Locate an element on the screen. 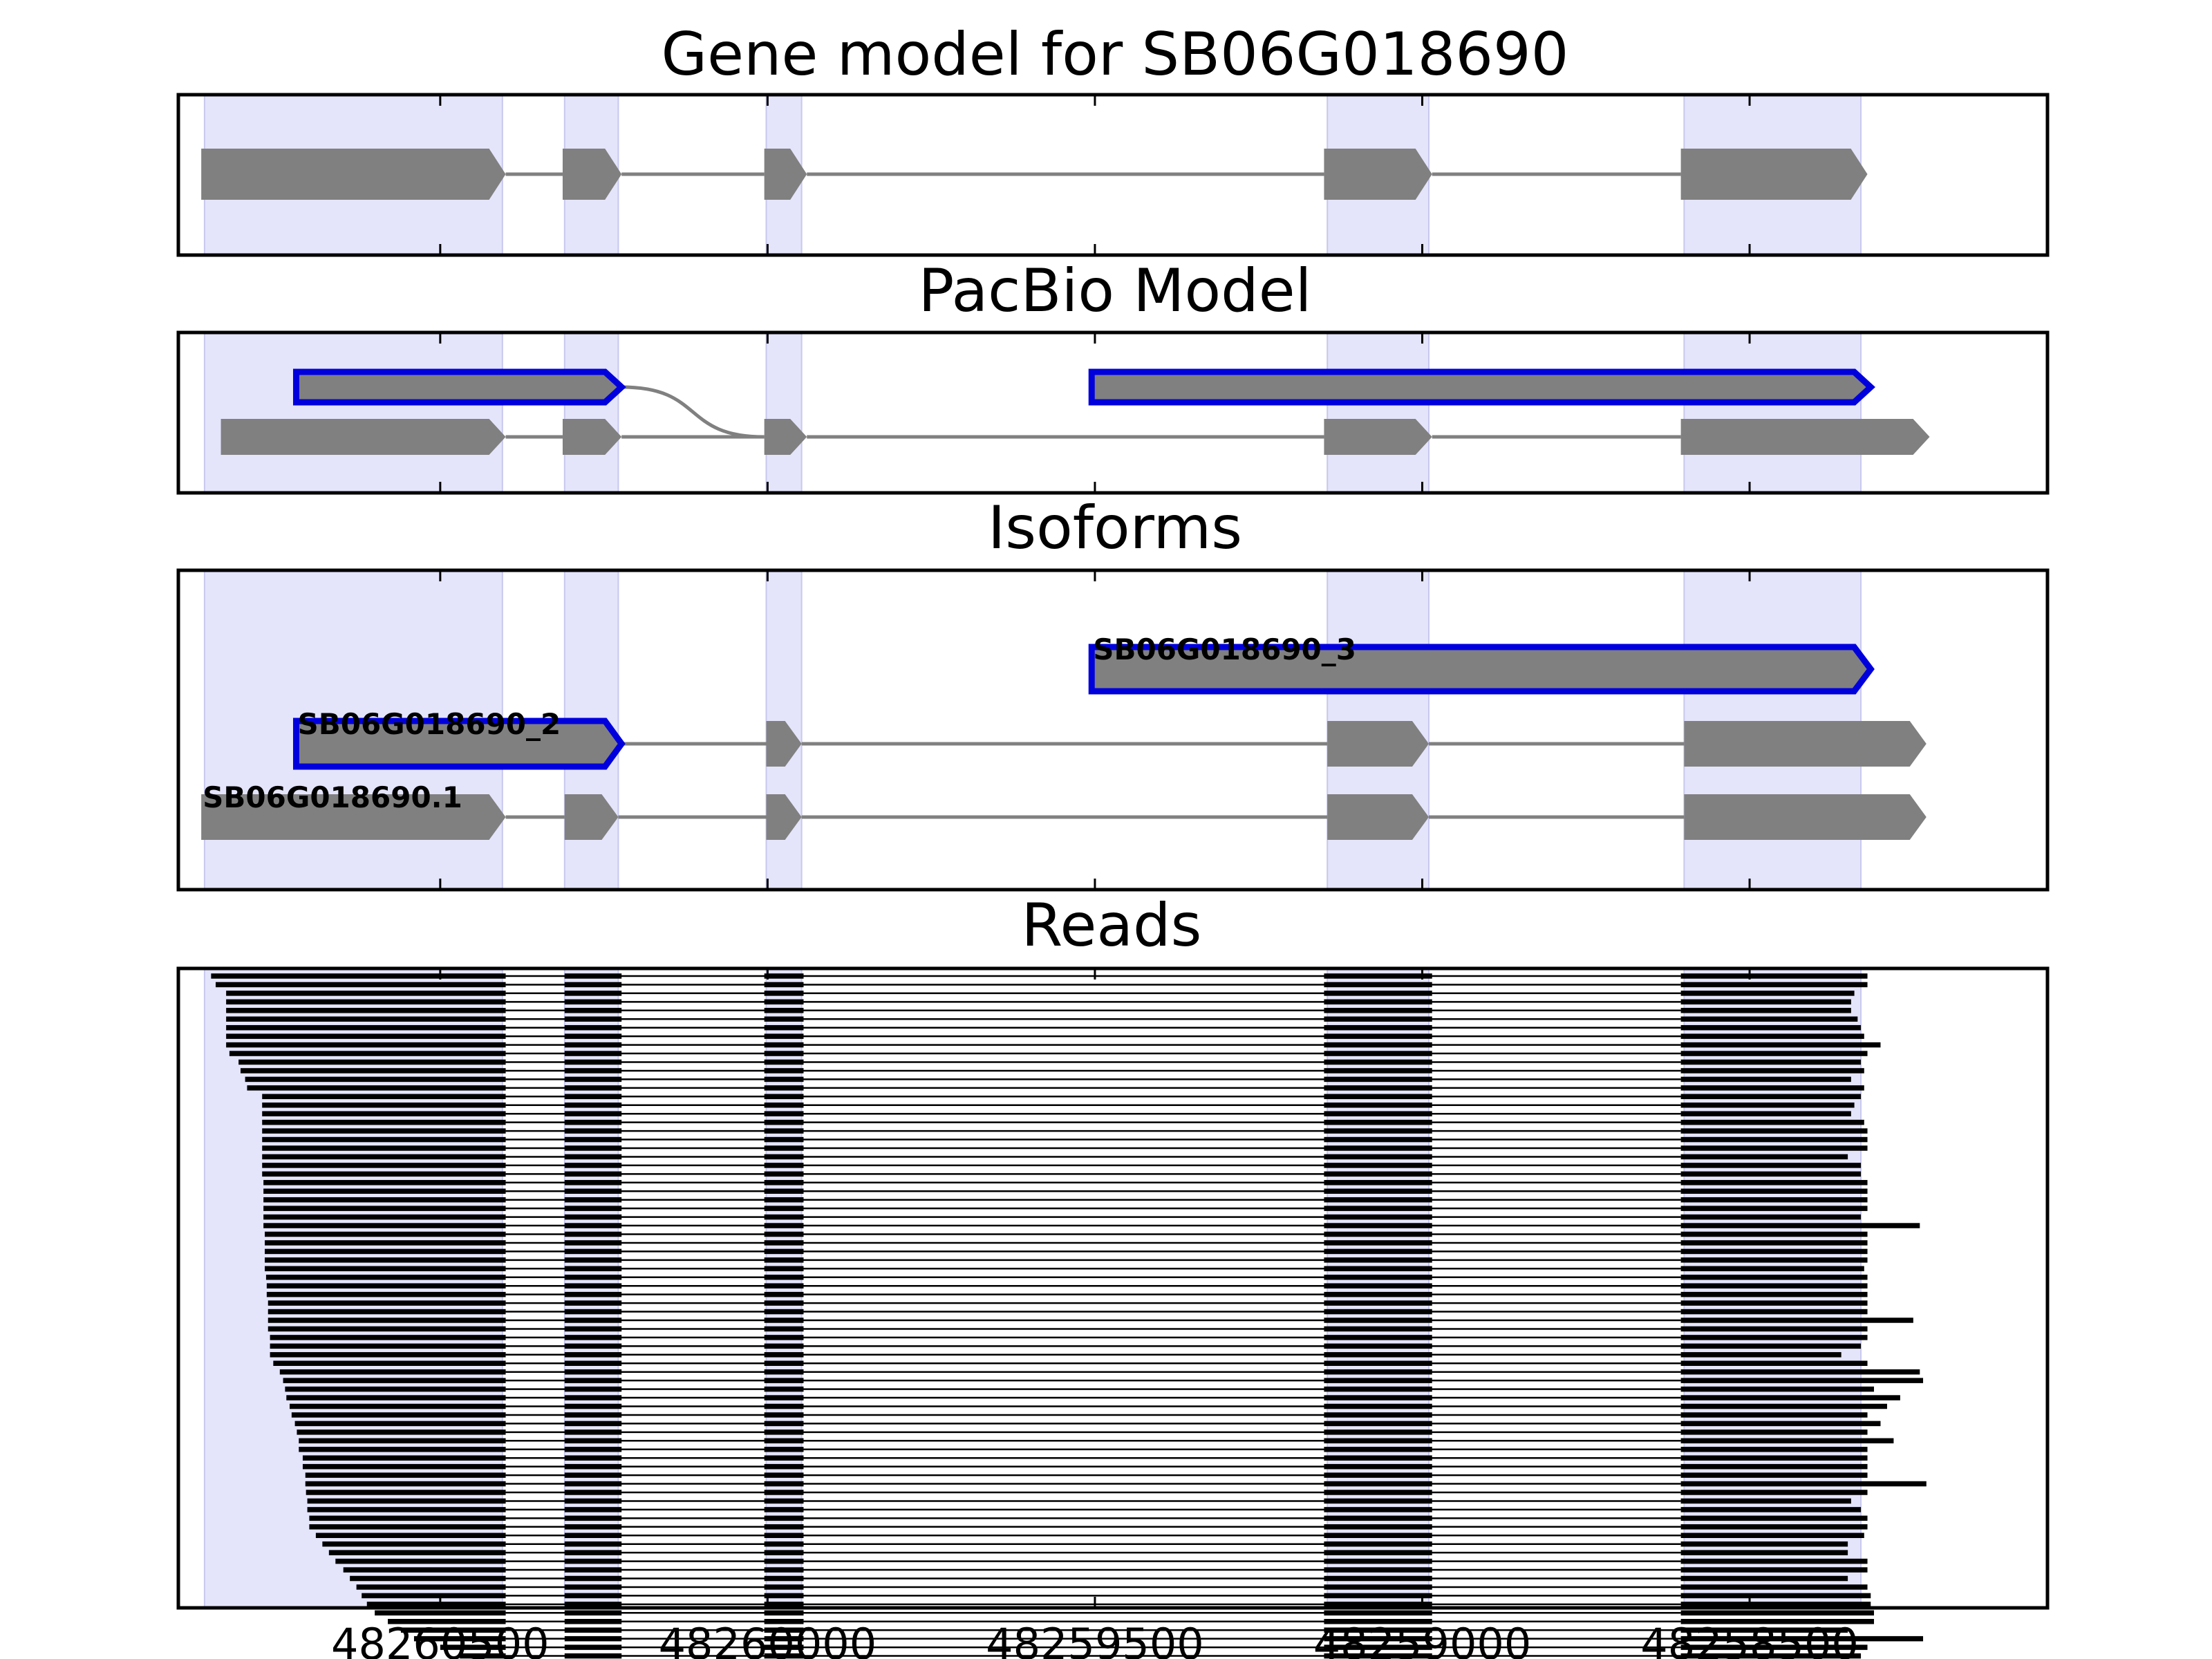  x-tick-label: 48260500 is located at coordinates (440, 1639).